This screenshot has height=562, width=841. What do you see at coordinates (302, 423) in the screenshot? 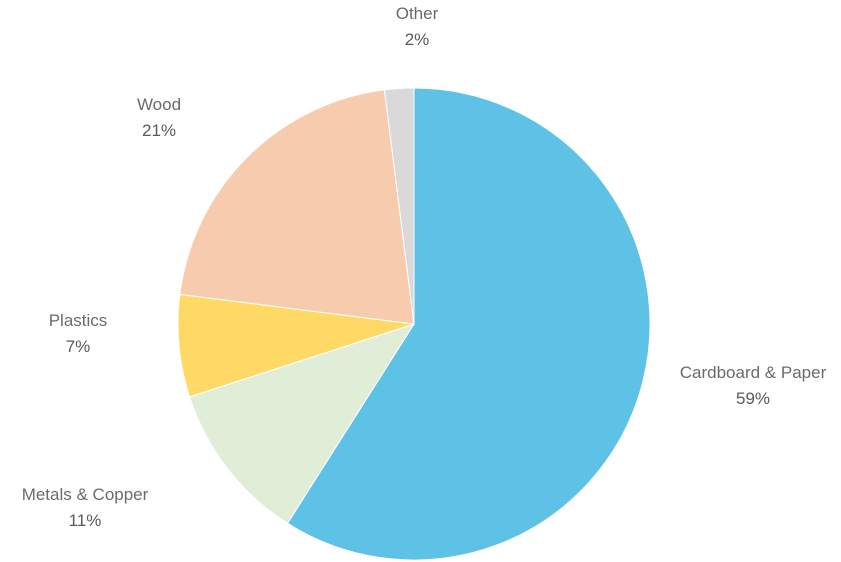
I see `slice-metals-copper` at bounding box center [302, 423].